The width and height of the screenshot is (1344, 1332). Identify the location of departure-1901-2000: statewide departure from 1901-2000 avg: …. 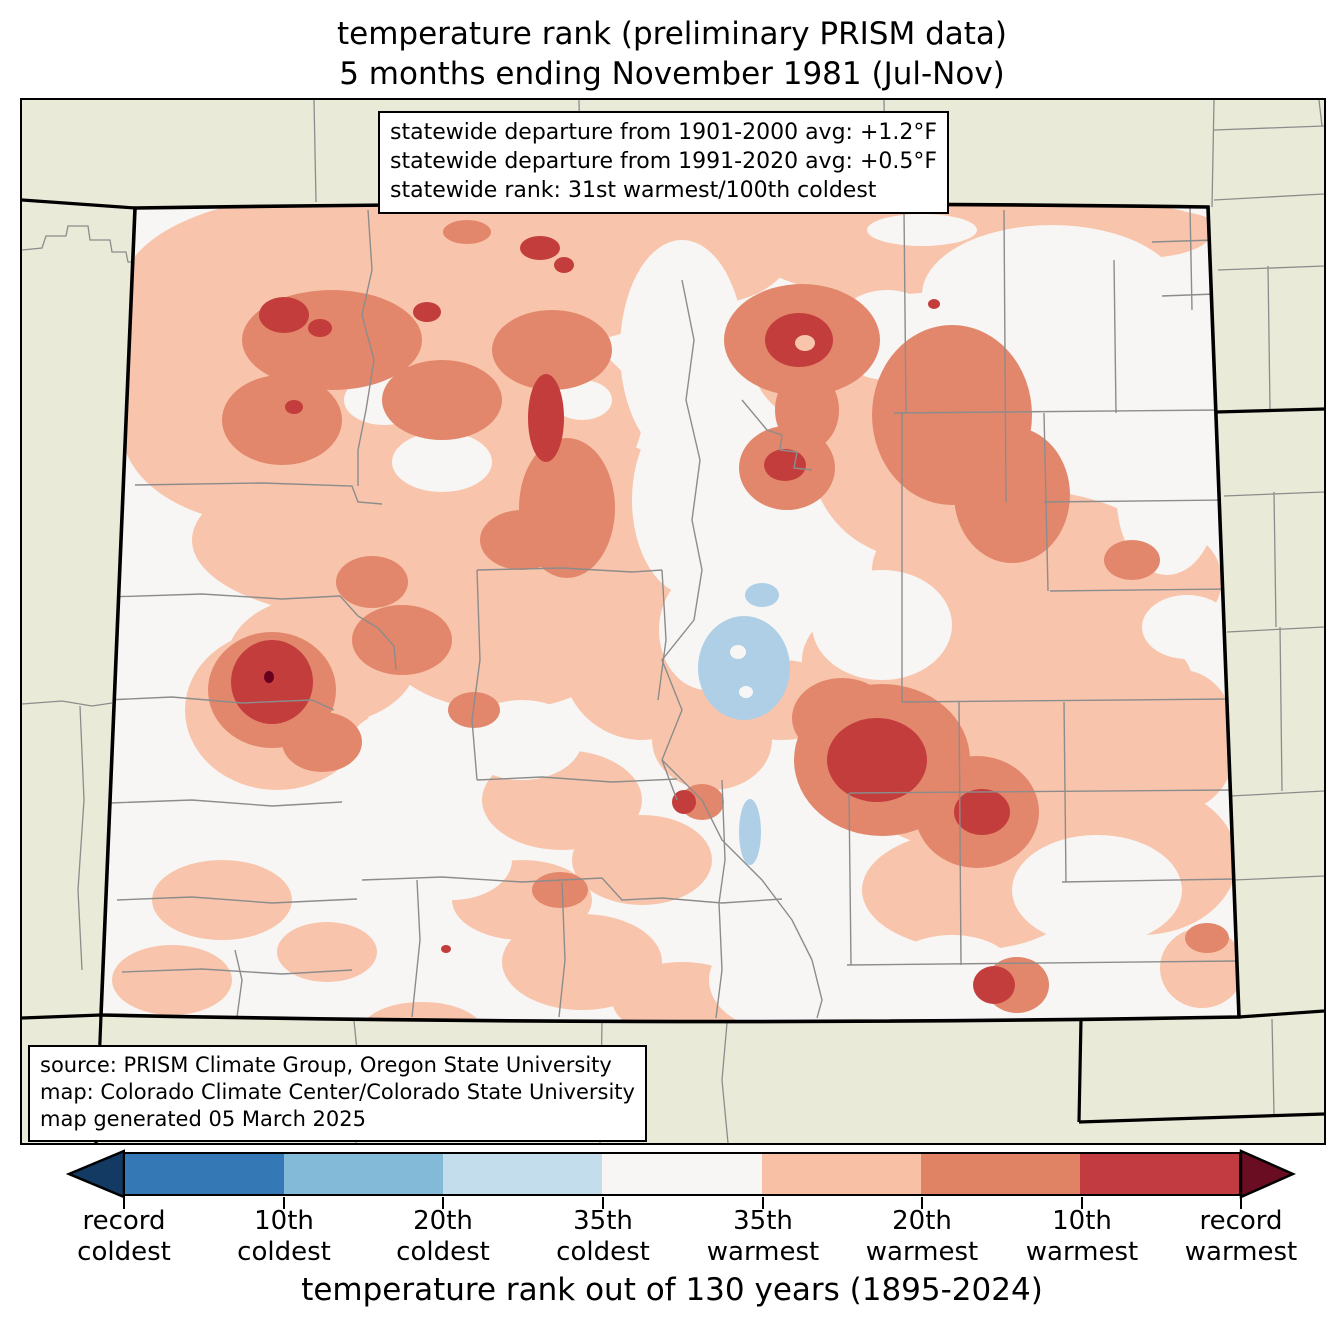
(664, 132).